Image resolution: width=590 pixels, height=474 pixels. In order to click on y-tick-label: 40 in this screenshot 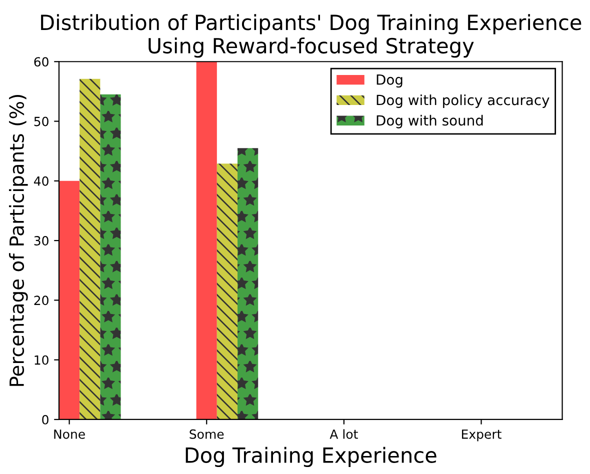, I will do `click(41, 181)`.